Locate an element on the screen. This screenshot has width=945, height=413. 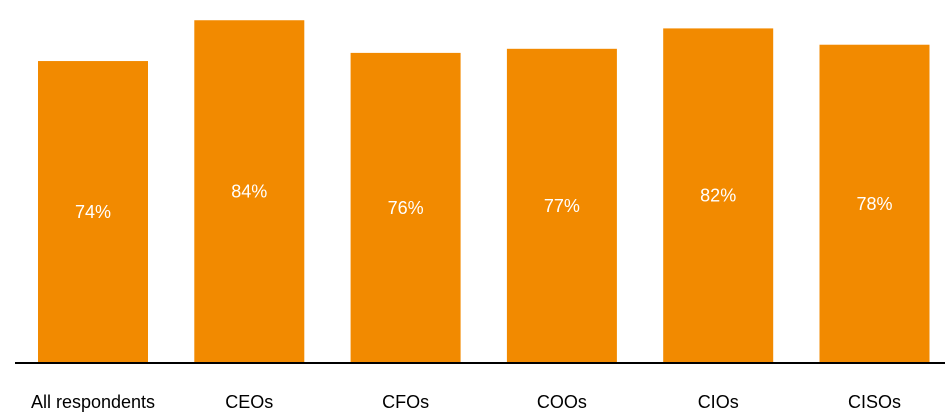
x-tick-label: CIOs is located at coordinates (718, 402).